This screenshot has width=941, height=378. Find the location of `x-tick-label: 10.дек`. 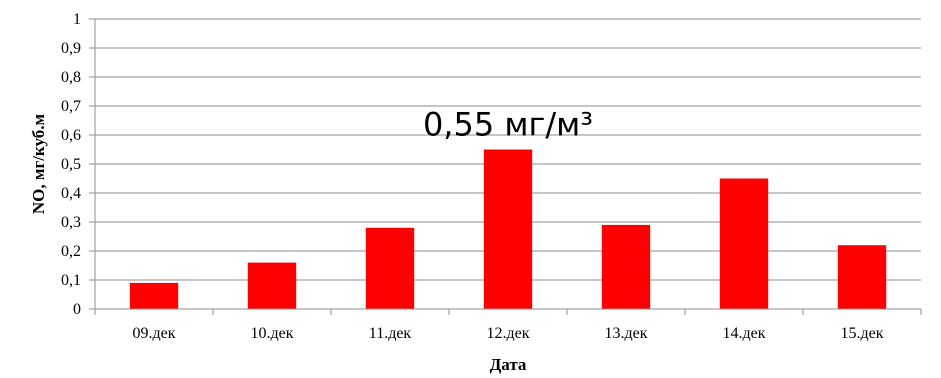

x-tick-label: 10.дек is located at coordinates (271, 333).